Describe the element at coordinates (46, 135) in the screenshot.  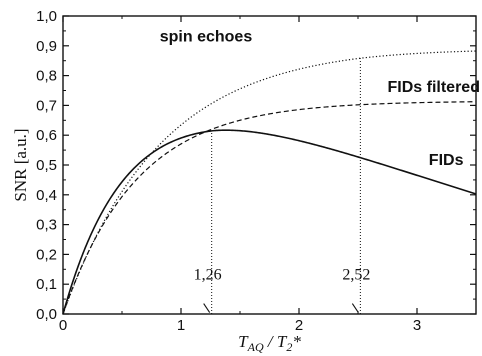
I see `y-tick-label: 0,6` at that location.